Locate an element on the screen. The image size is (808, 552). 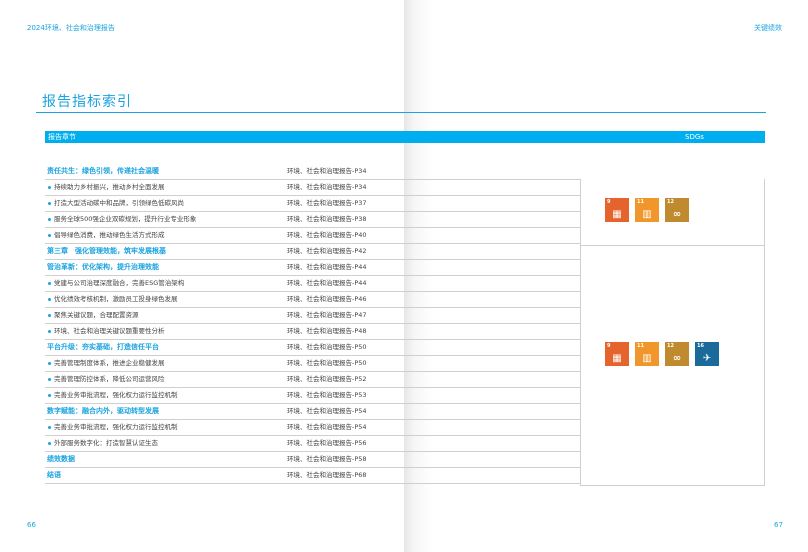
table-row: 完善管理制度体系，推进企业稳健发展 环境、社会和治理报告-P50 is located at coordinates (312, 364).